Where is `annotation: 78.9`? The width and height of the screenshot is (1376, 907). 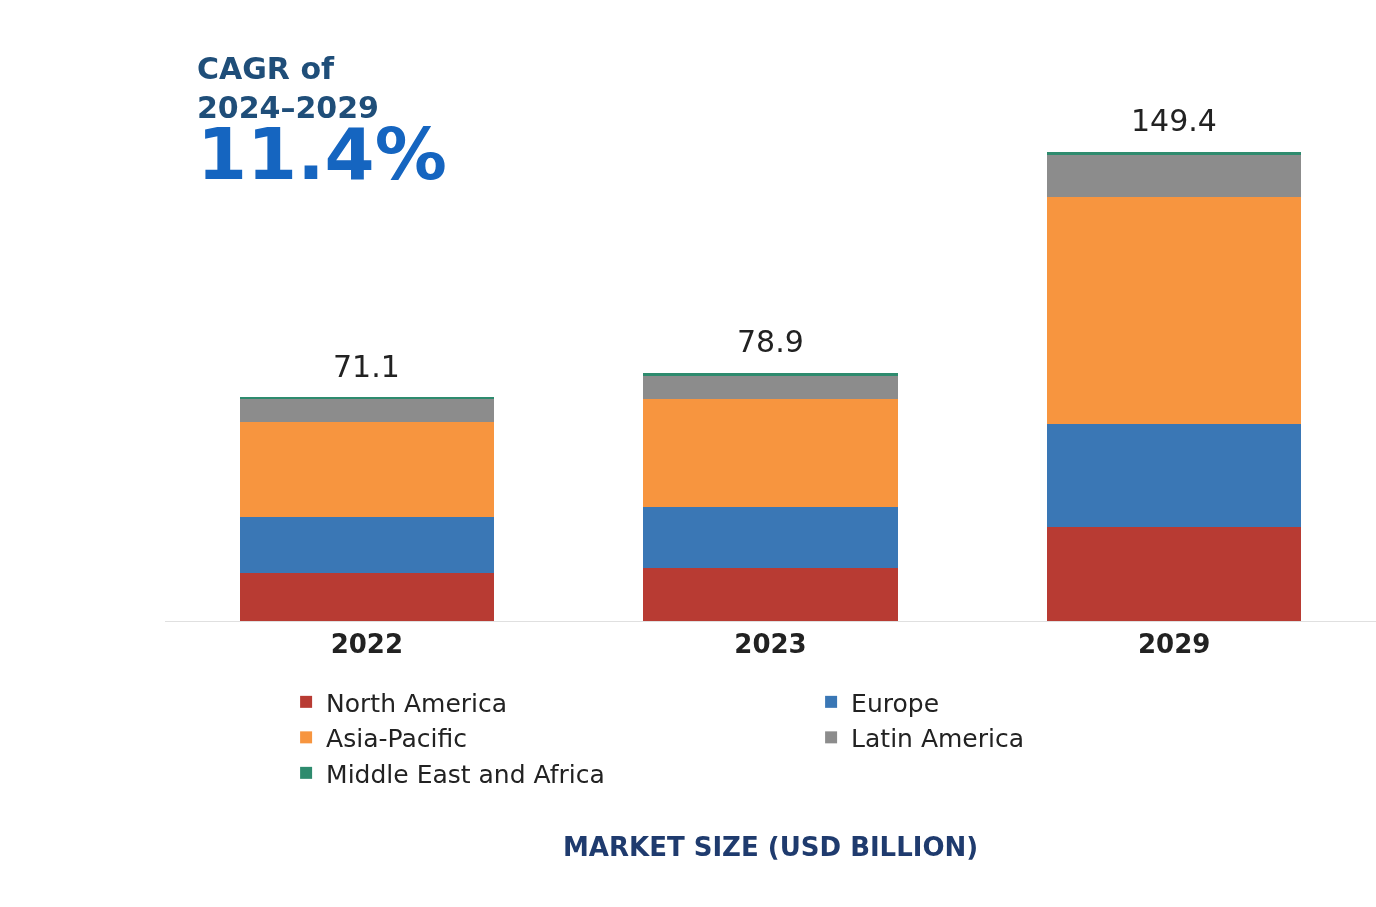
annotation: 78.9 is located at coordinates (770, 341).